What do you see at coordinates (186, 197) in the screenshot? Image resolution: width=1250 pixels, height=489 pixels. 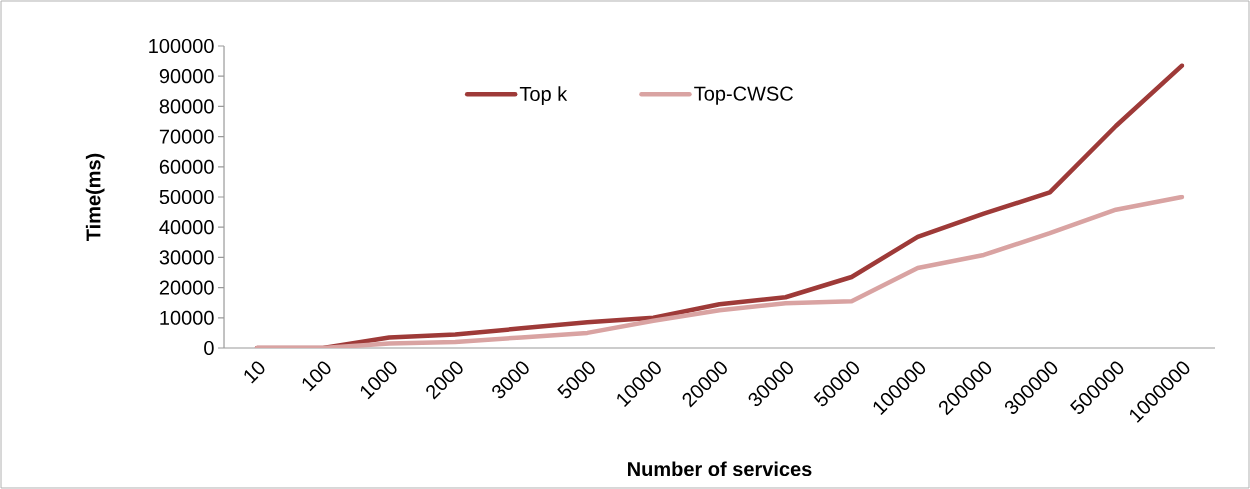 I see `y-tick-label: 50000` at bounding box center [186, 197].